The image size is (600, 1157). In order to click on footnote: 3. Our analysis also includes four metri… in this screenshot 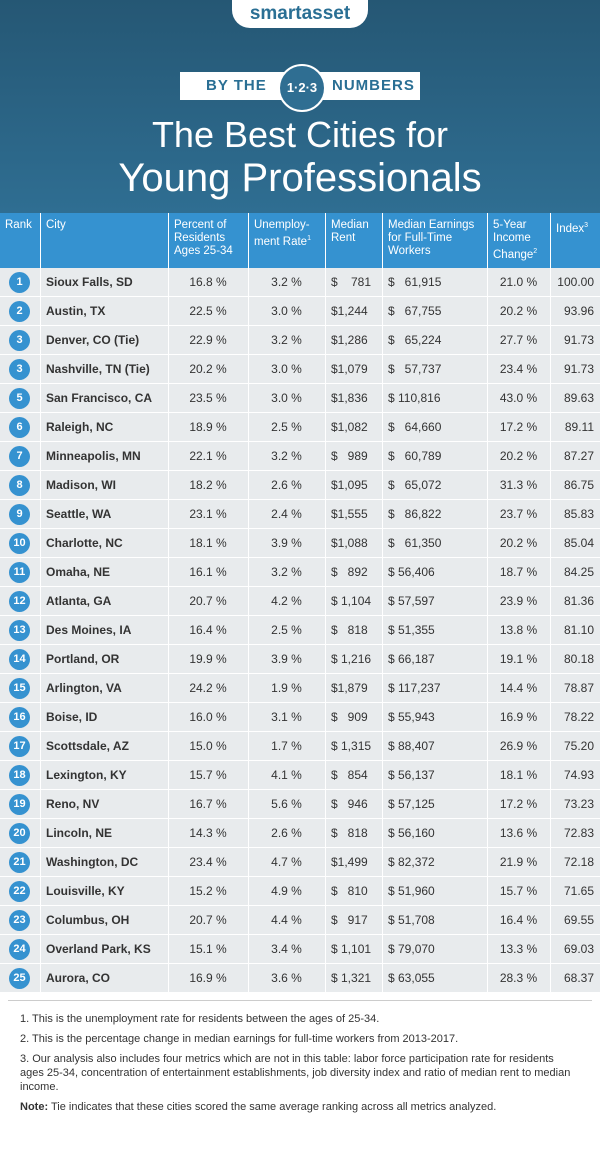, I will do `click(300, 1073)`.